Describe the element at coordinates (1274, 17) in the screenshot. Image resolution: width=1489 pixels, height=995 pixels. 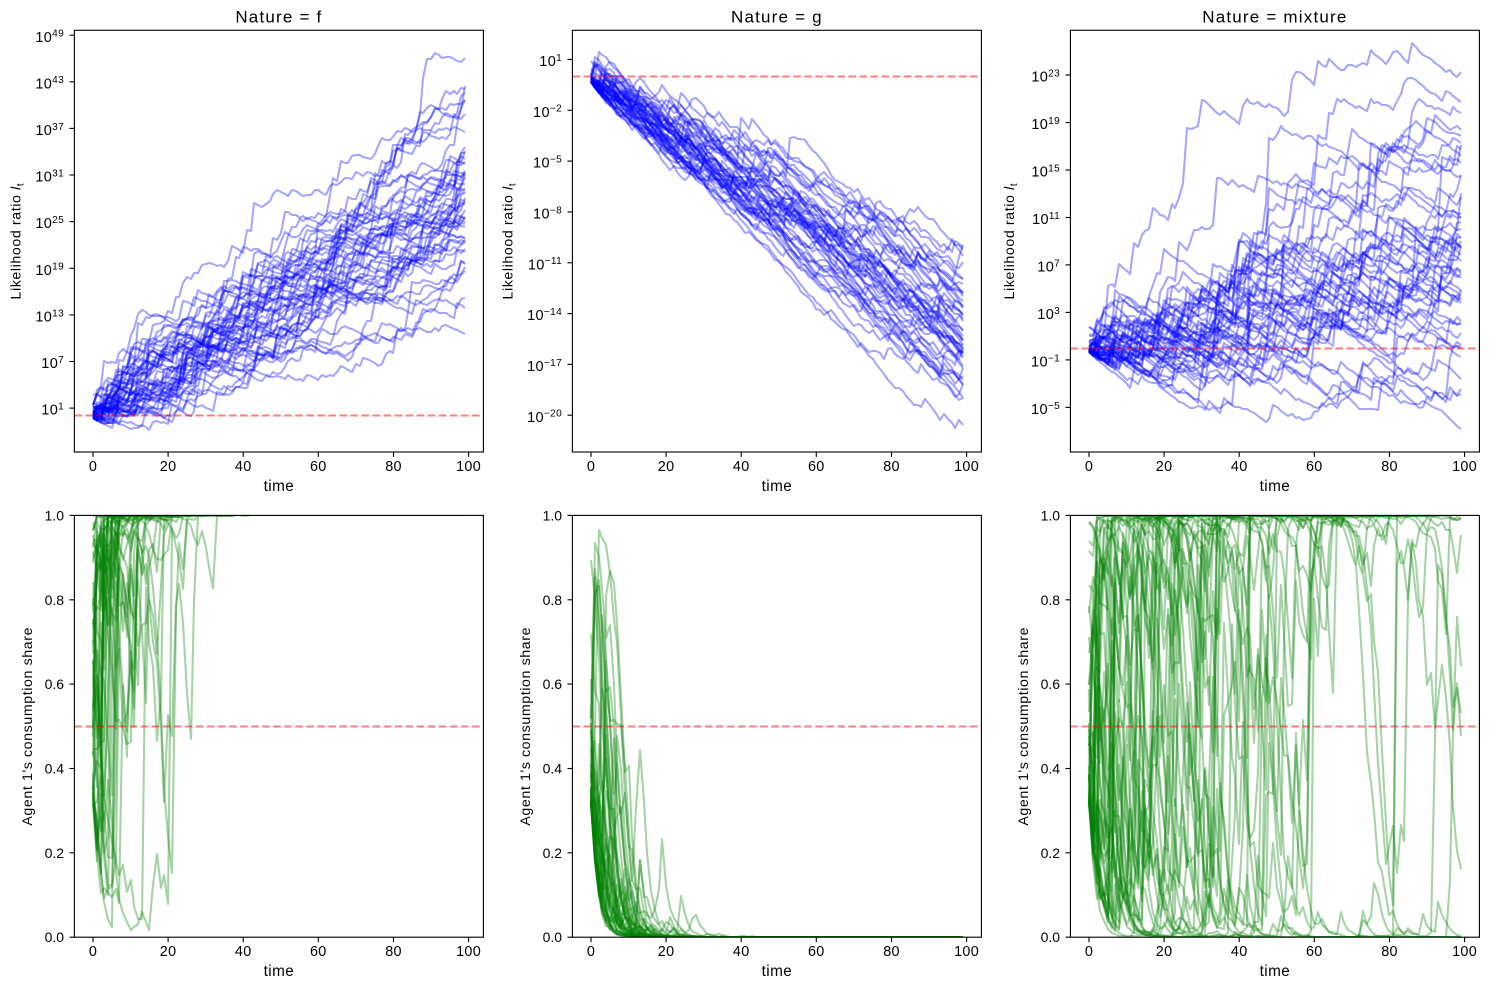
I see `svg-text: Nature = mixture` at that location.